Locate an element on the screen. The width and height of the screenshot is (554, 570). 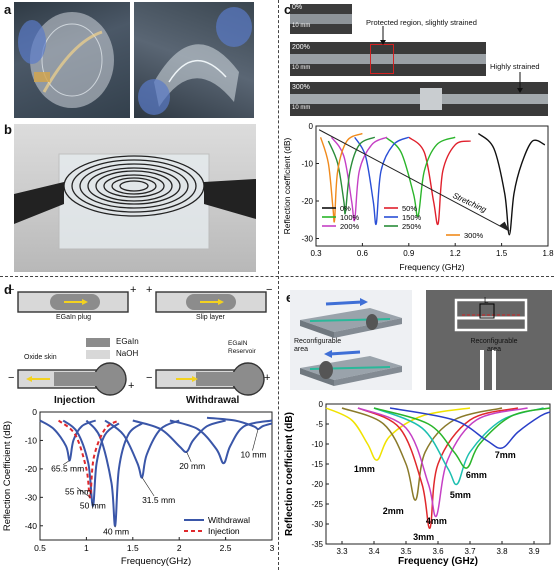
legend-label-Injection: Injection is located at coordinates (224, 531).